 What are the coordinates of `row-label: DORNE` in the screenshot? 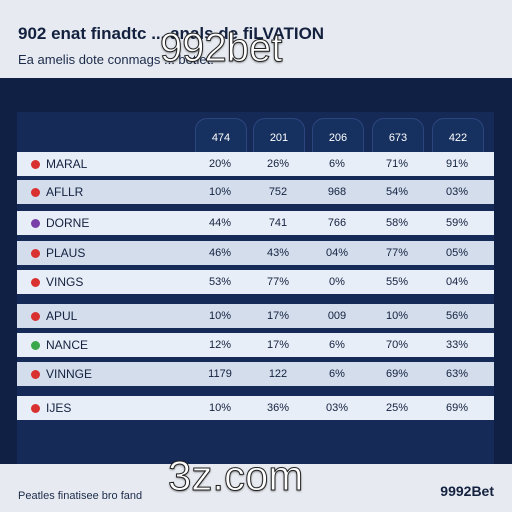 It's located at (60, 223).